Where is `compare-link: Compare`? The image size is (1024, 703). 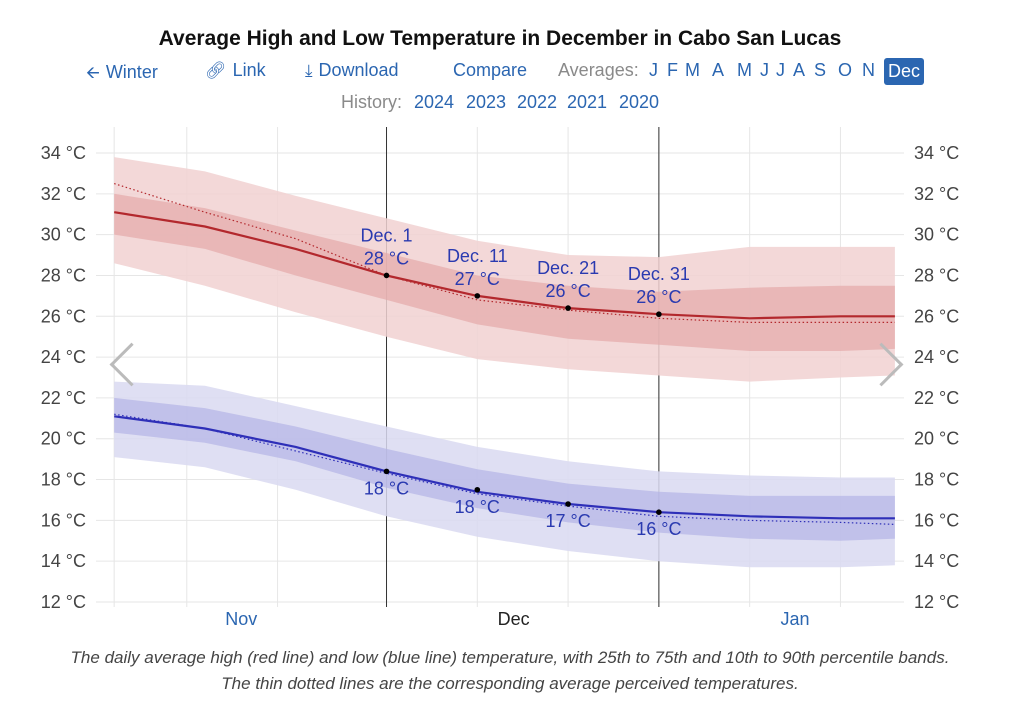 compare-link: Compare is located at coordinates (490, 70).